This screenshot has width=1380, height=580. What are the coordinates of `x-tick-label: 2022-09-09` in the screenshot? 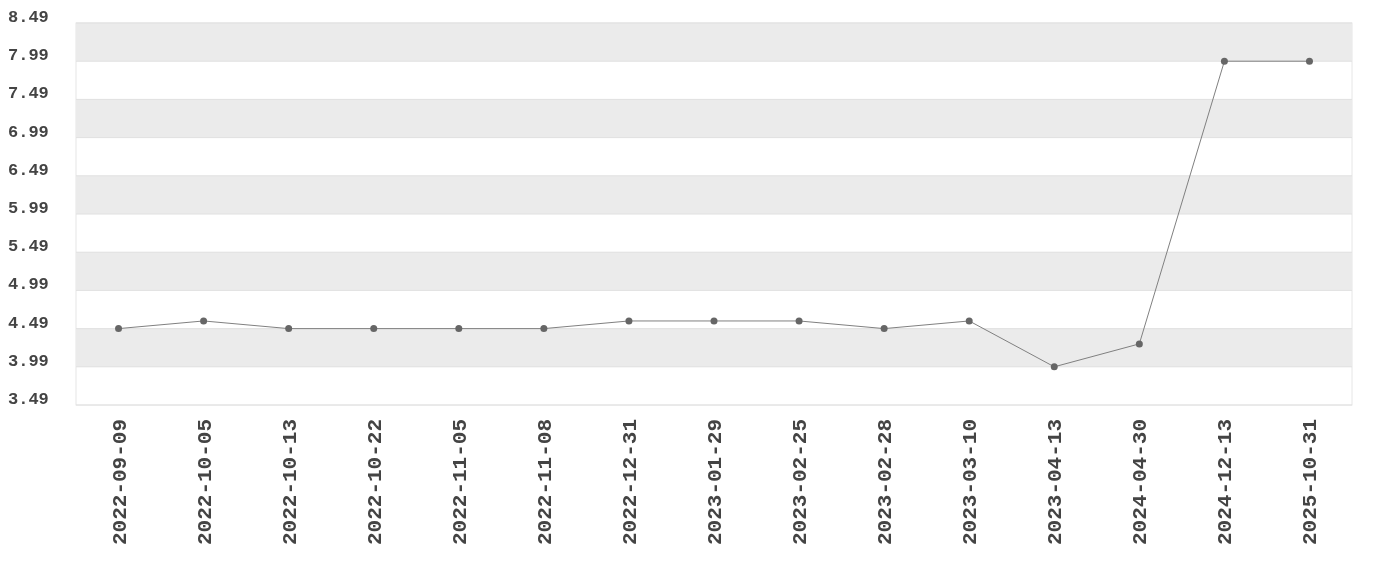 It's located at (120, 482).